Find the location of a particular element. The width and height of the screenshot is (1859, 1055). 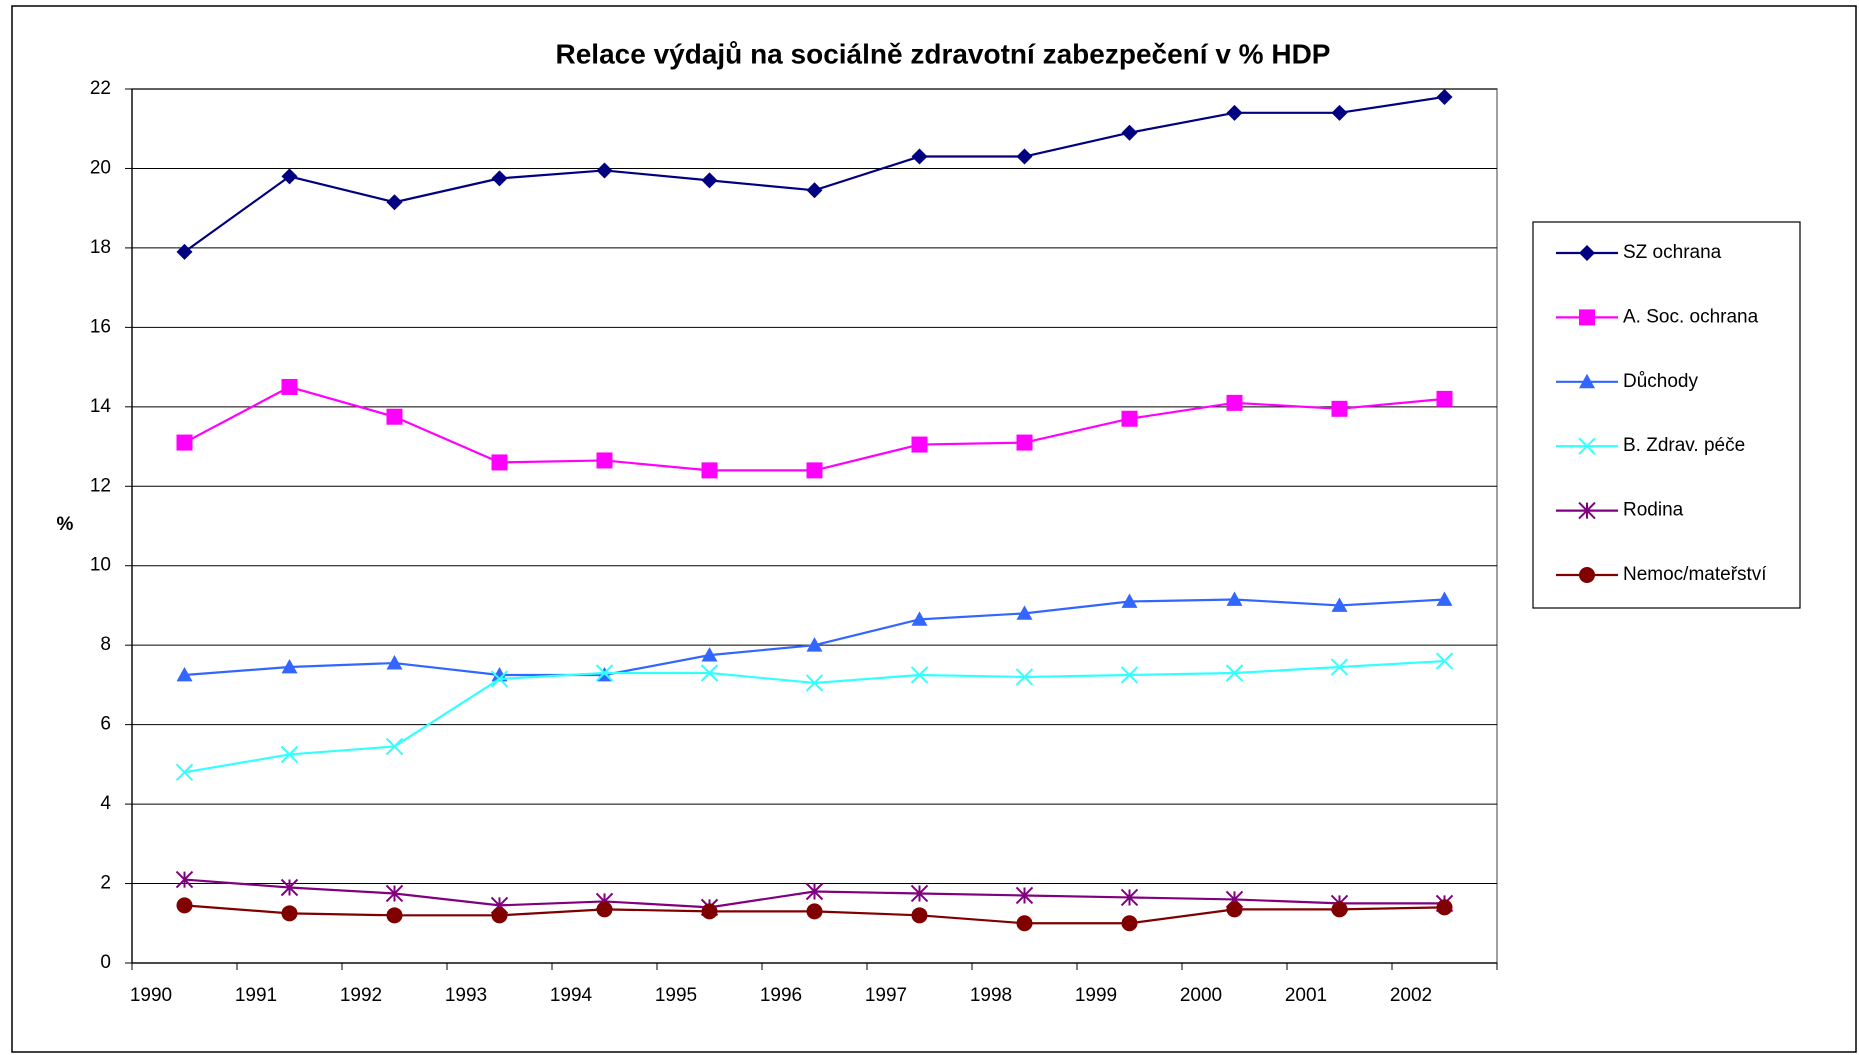

y-tick-label: 22 is located at coordinates (100, 88).